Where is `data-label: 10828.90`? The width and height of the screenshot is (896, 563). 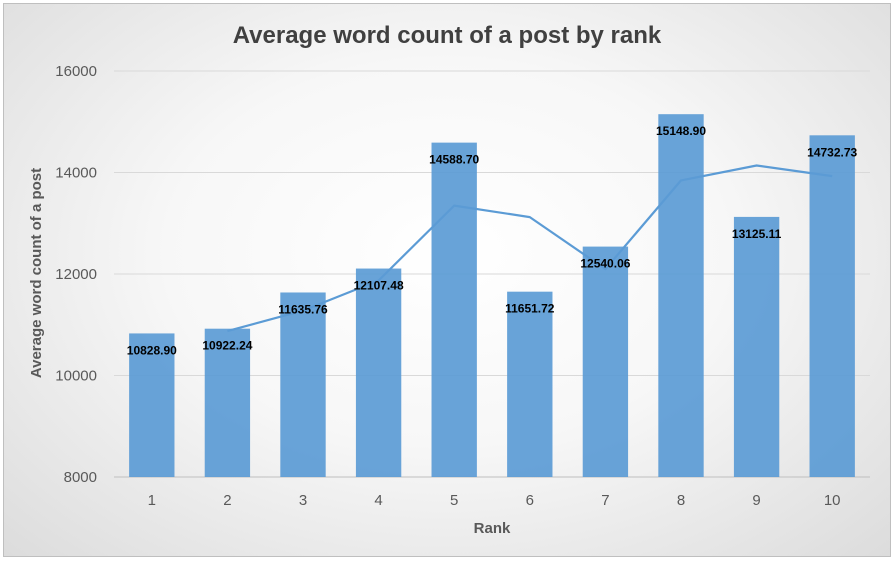
data-label: 10828.90 is located at coordinates (152, 350).